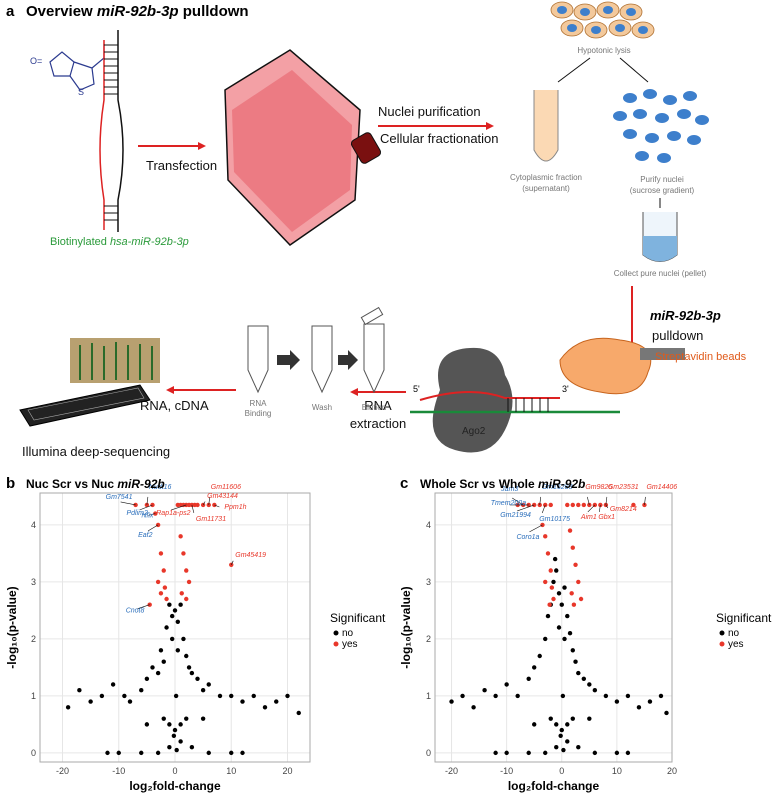 This screenshot has height=797, width=783. I want to click on step-label: RNA, cDNA, so click(174, 405).